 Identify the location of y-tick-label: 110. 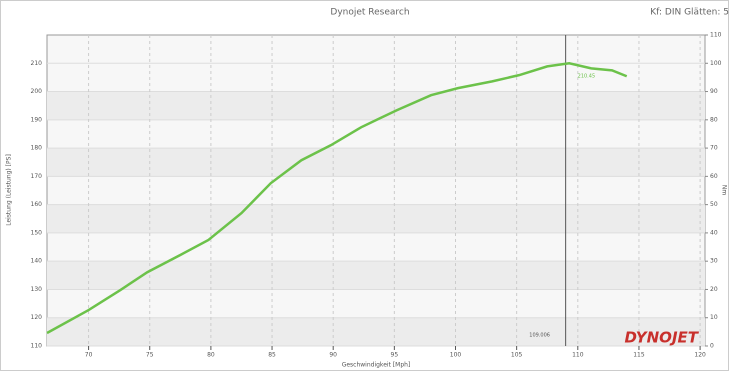
(37, 346).